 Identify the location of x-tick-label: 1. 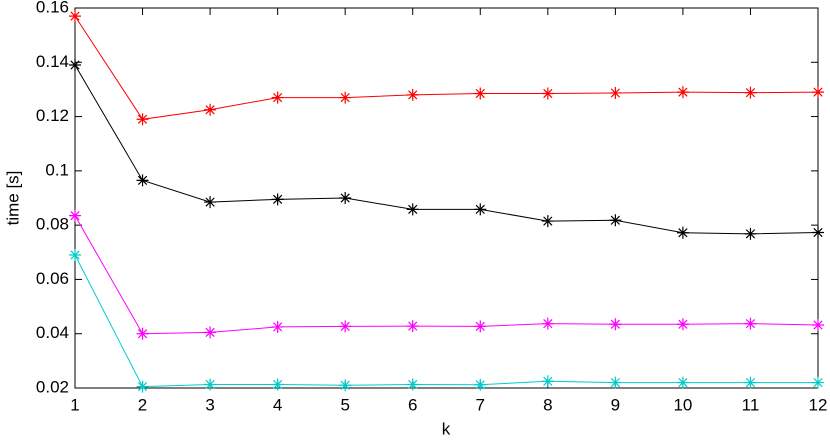
(74, 404).